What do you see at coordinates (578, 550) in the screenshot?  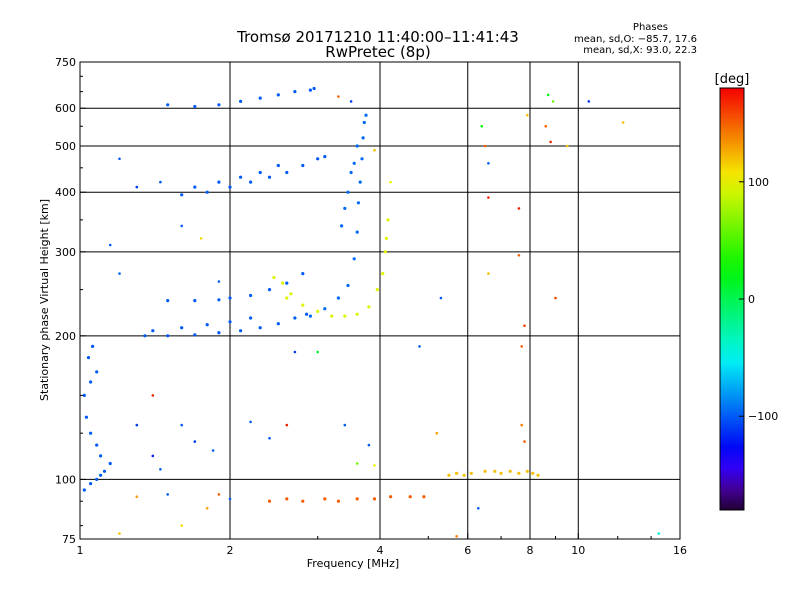 I see `x-tick-label: 10` at bounding box center [578, 550].